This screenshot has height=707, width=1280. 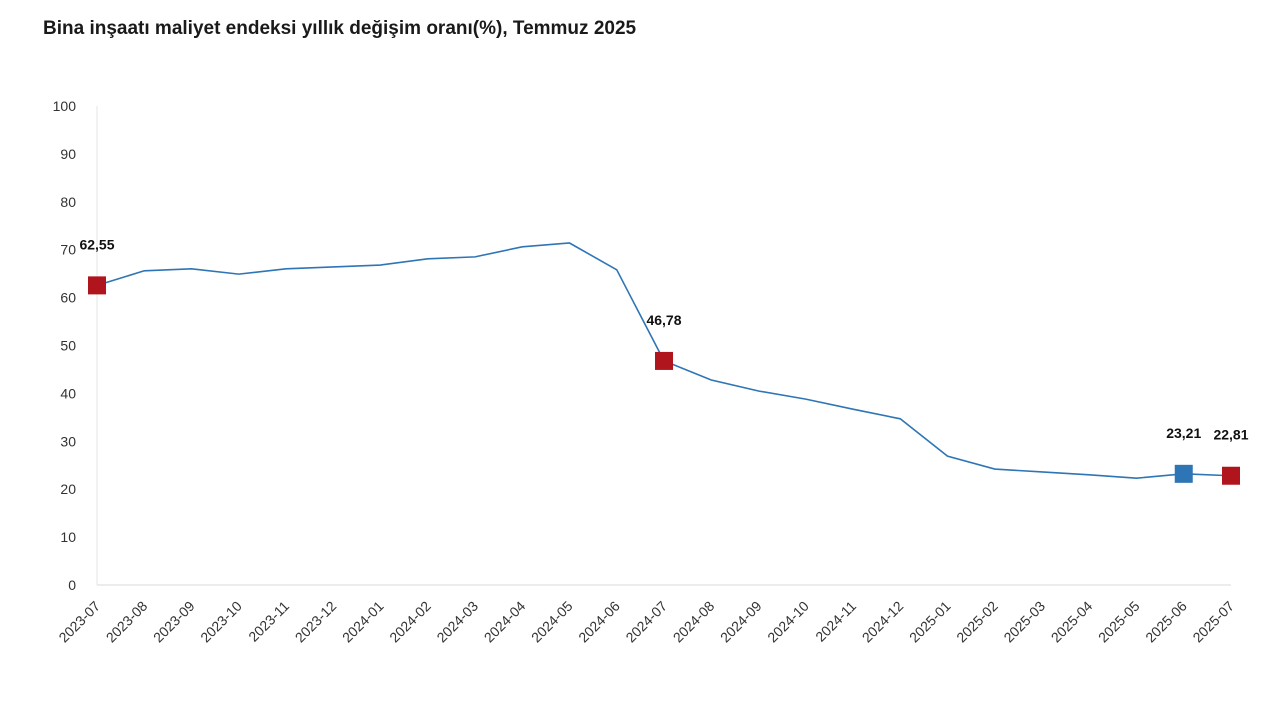 What do you see at coordinates (68, 154) in the screenshot?
I see `y-tick-label: 90` at bounding box center [68, 154].